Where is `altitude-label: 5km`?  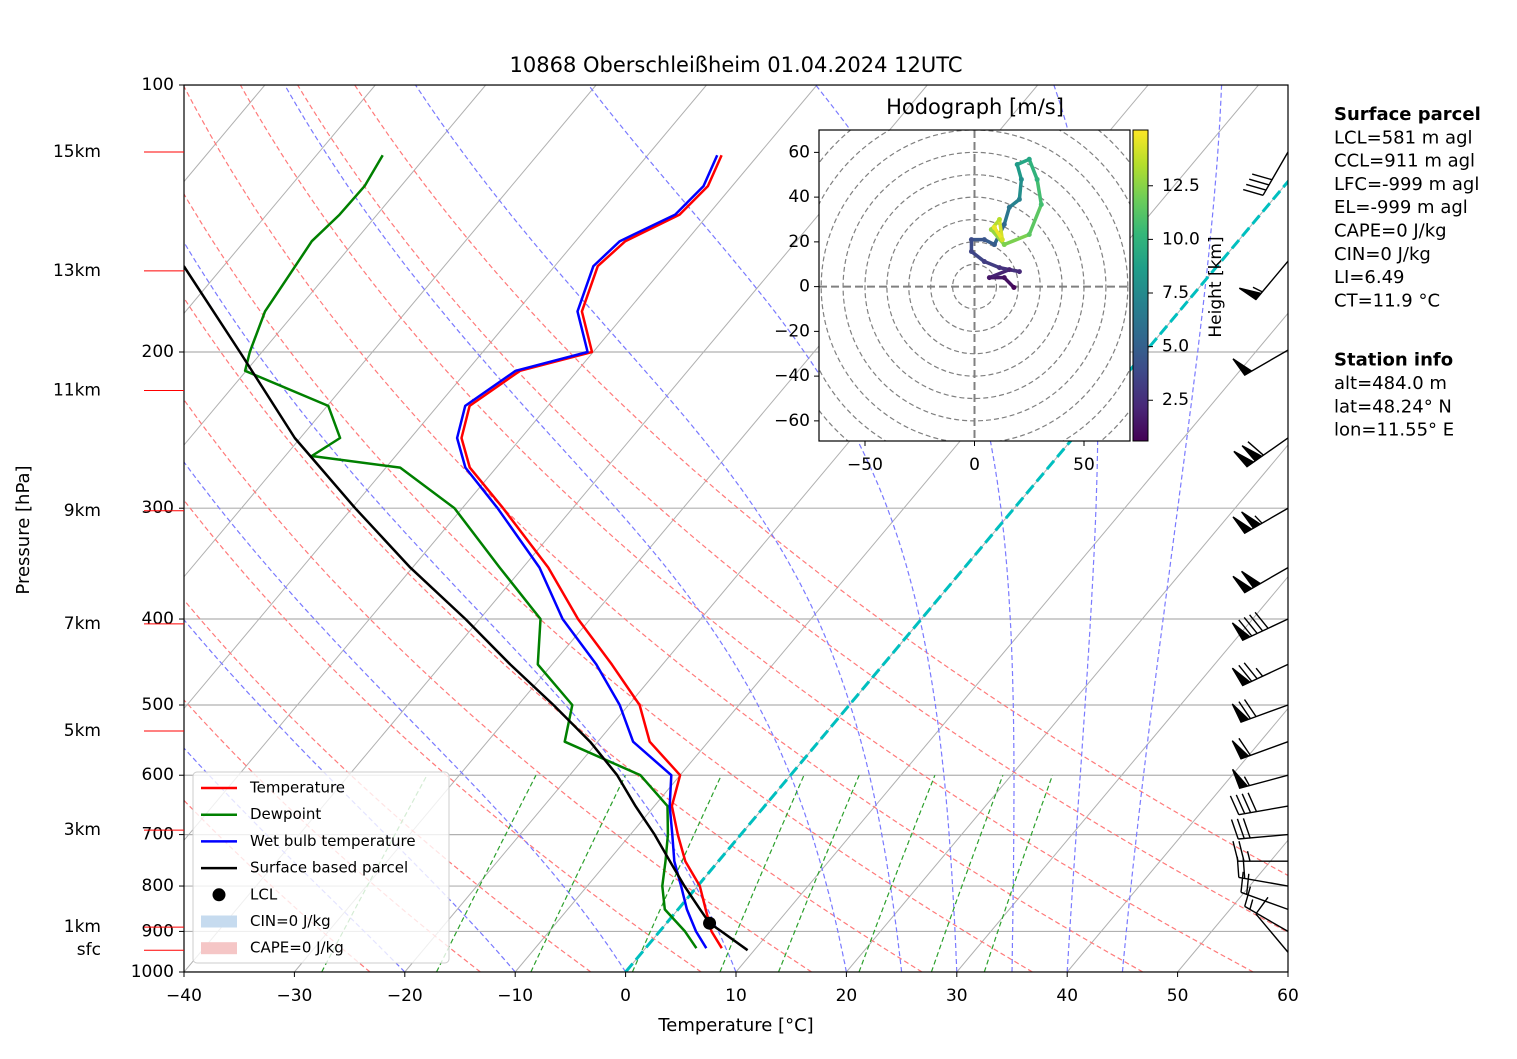
altitude-label: 5km is located at coordinates (82, 731).